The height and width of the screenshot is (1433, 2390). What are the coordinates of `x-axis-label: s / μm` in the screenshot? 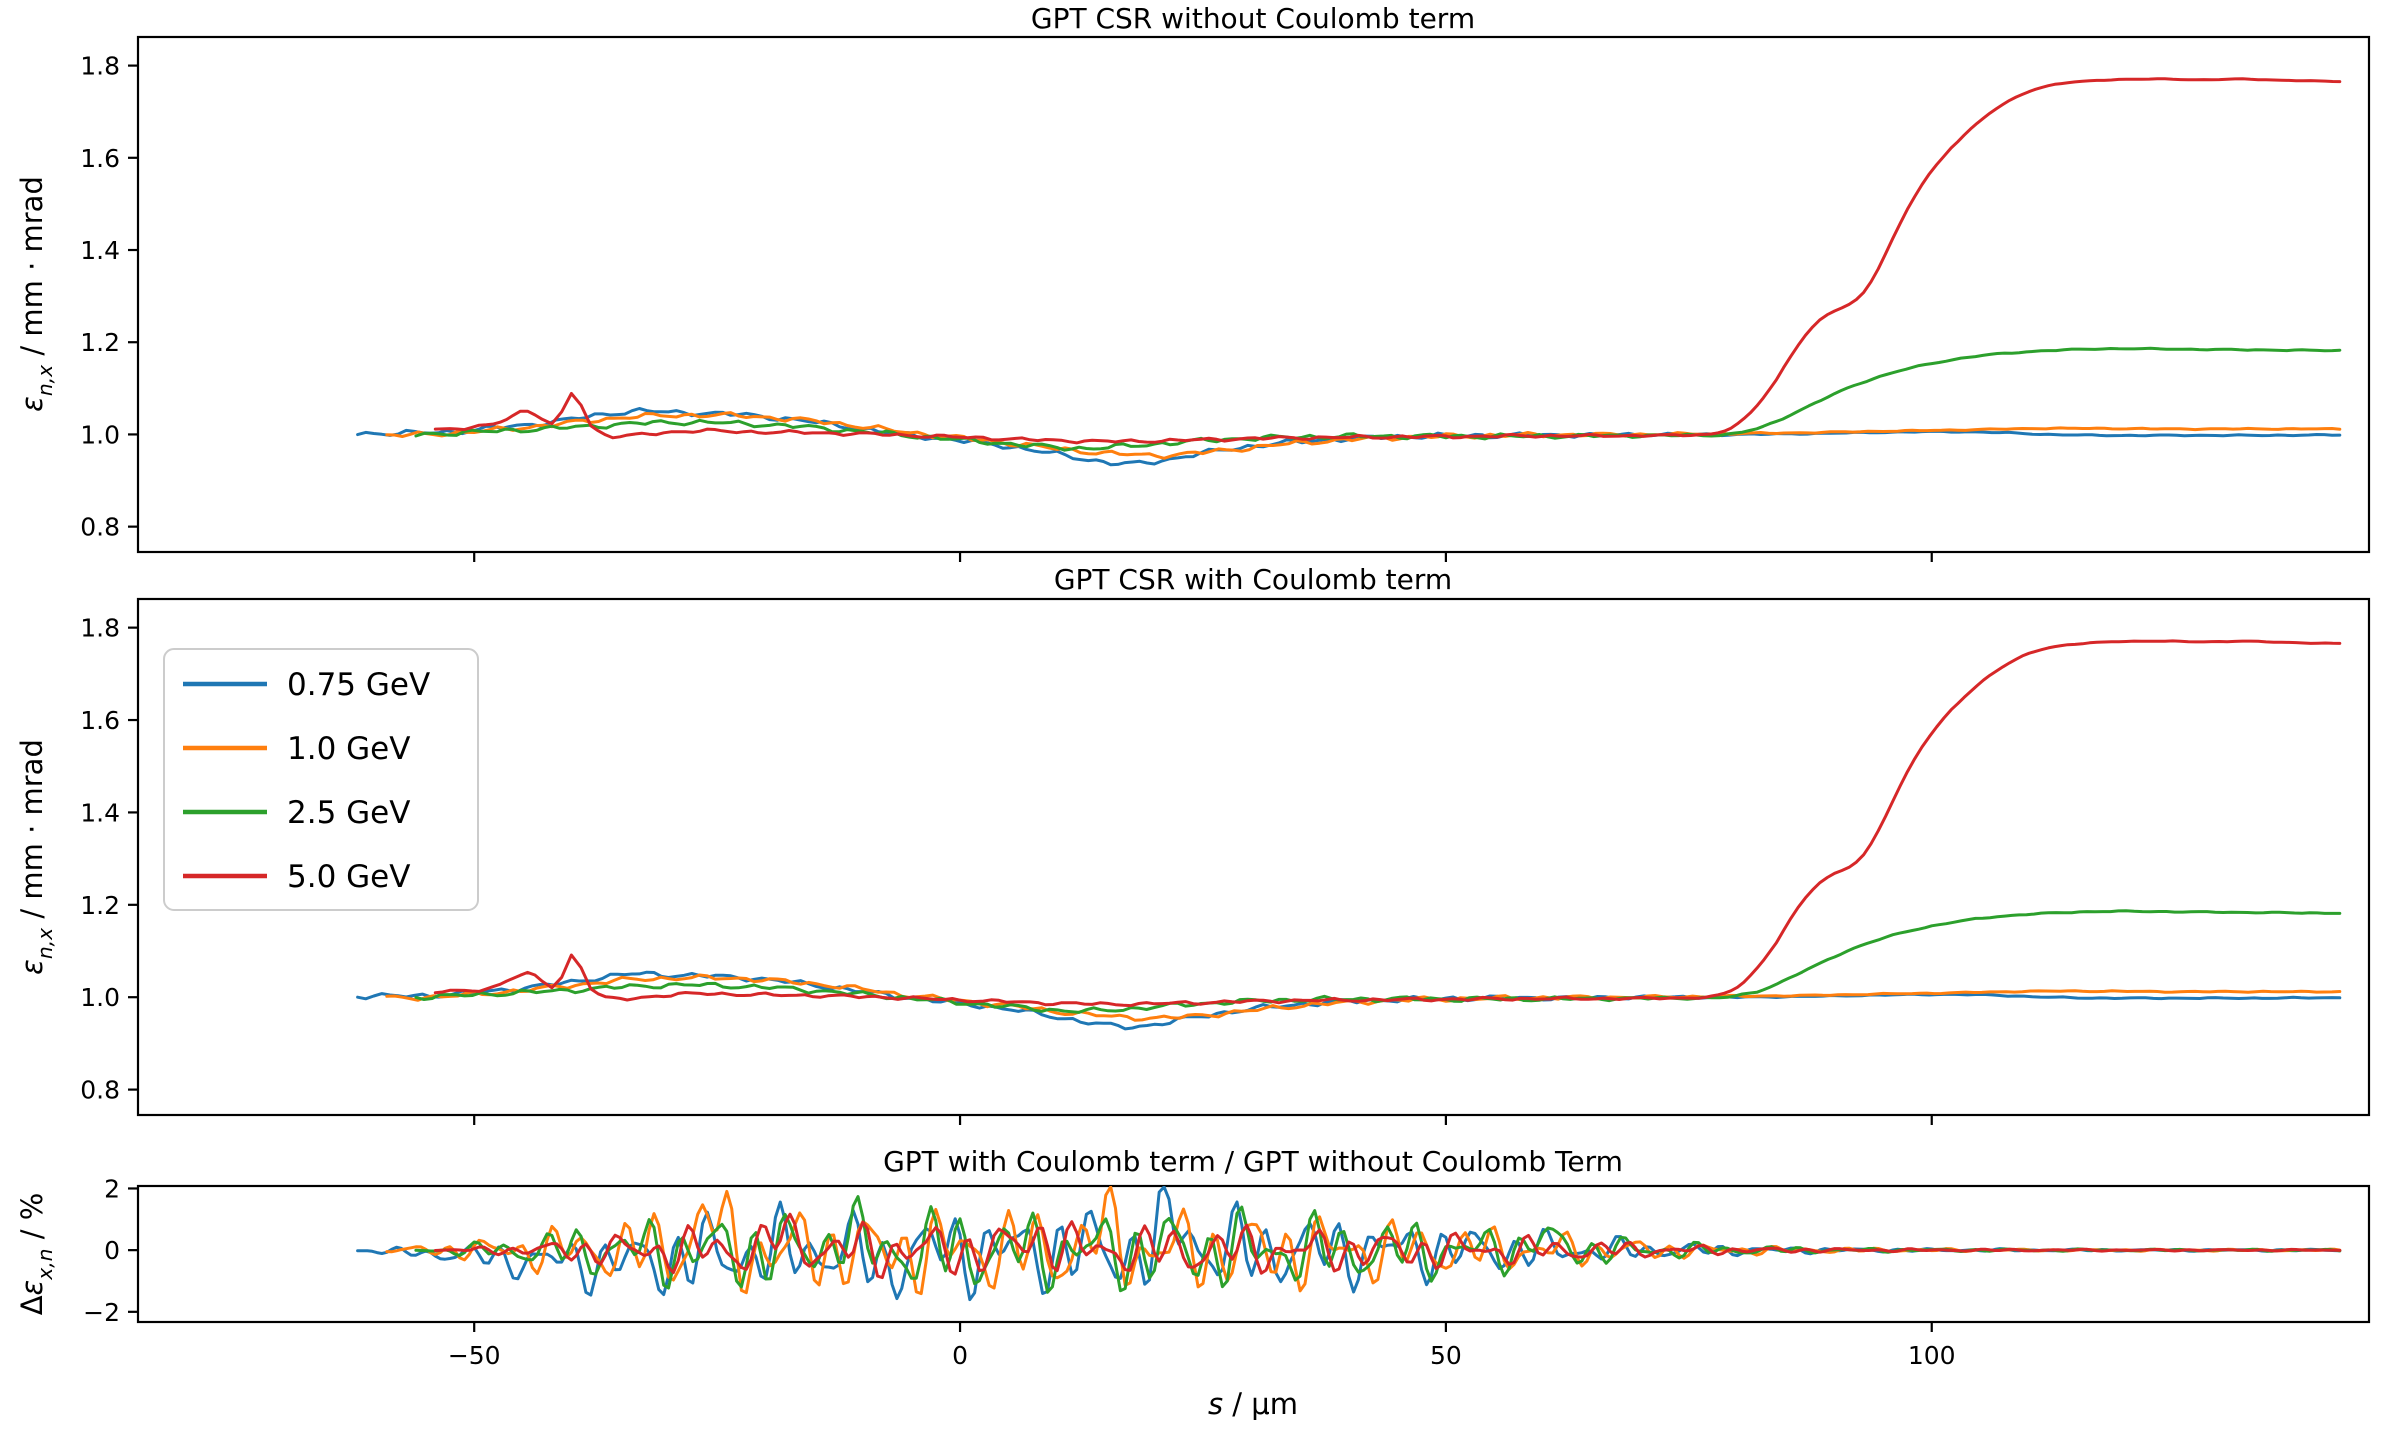 It's located at (1253, 1404).